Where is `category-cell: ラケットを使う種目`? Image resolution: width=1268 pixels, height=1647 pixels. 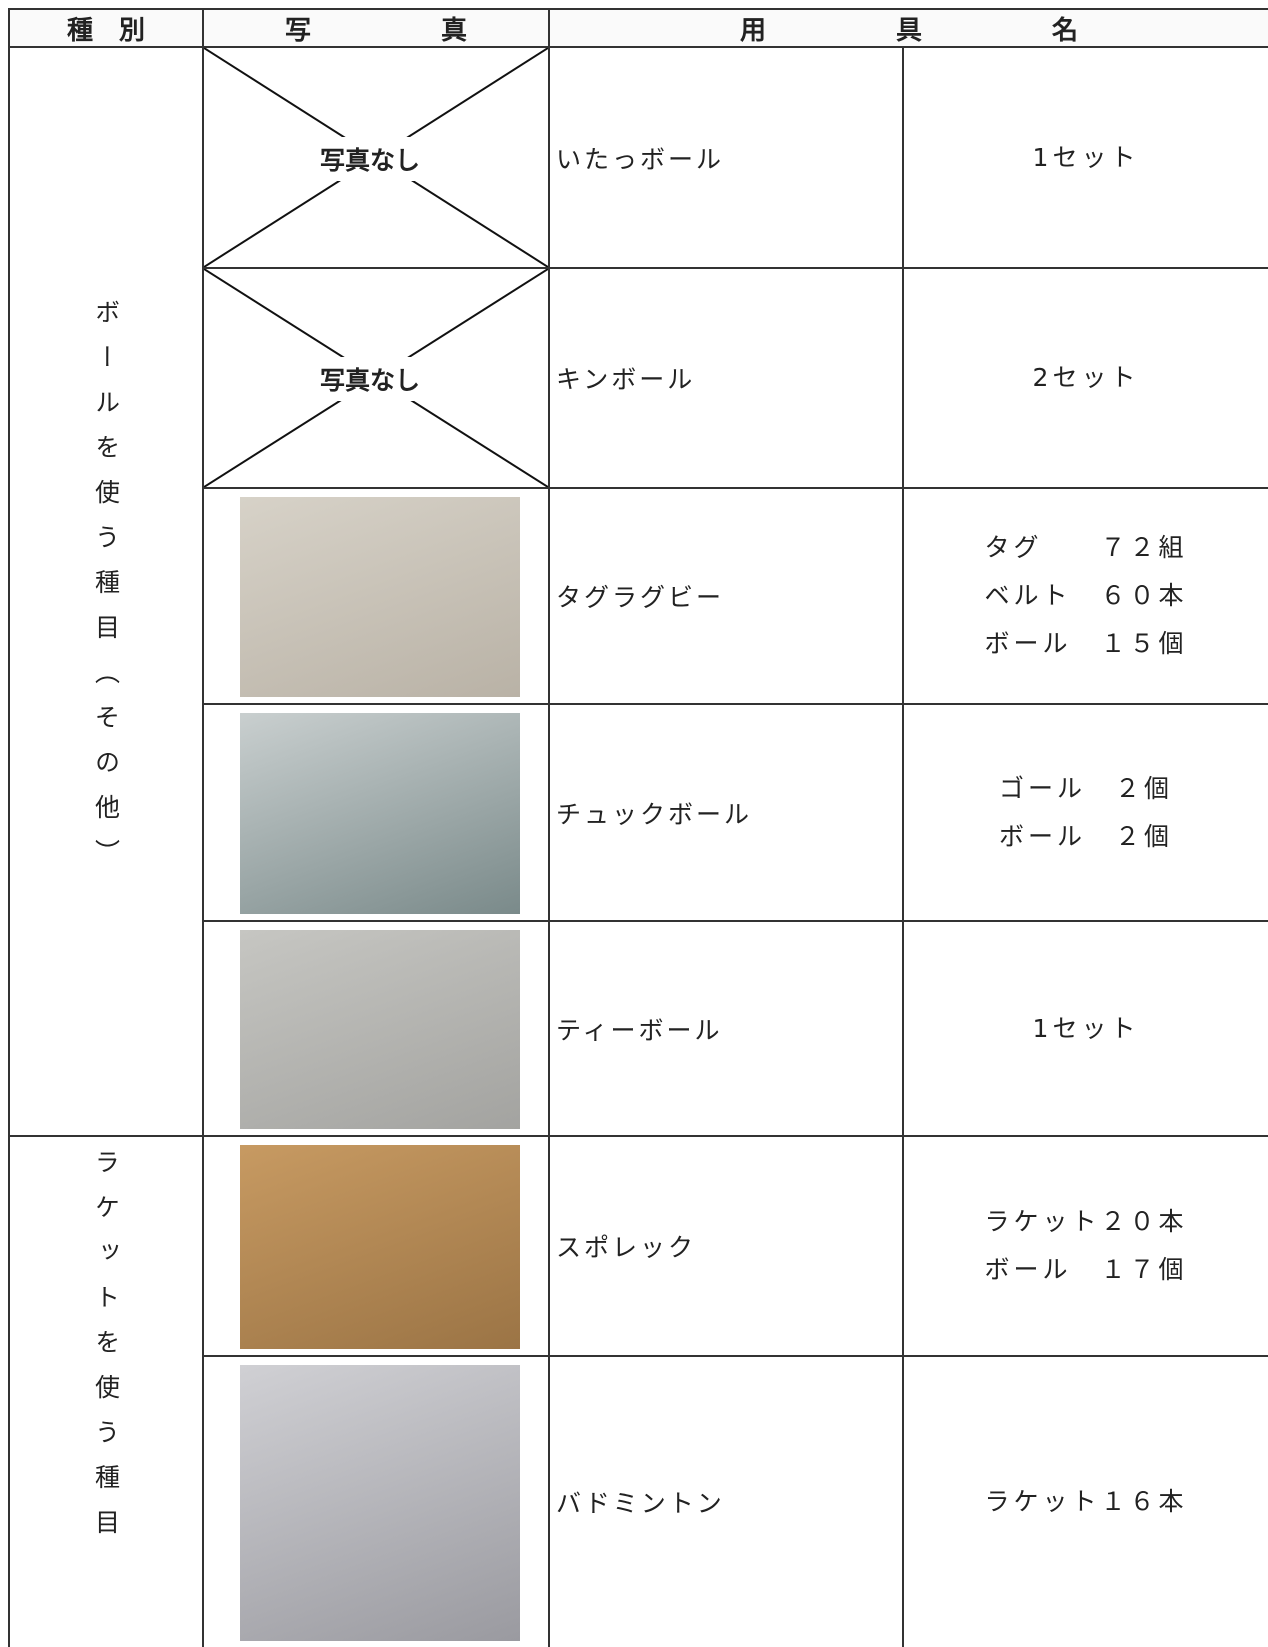
category-cell: ラケットを使う種目 is located at coordinates (105, 1391).